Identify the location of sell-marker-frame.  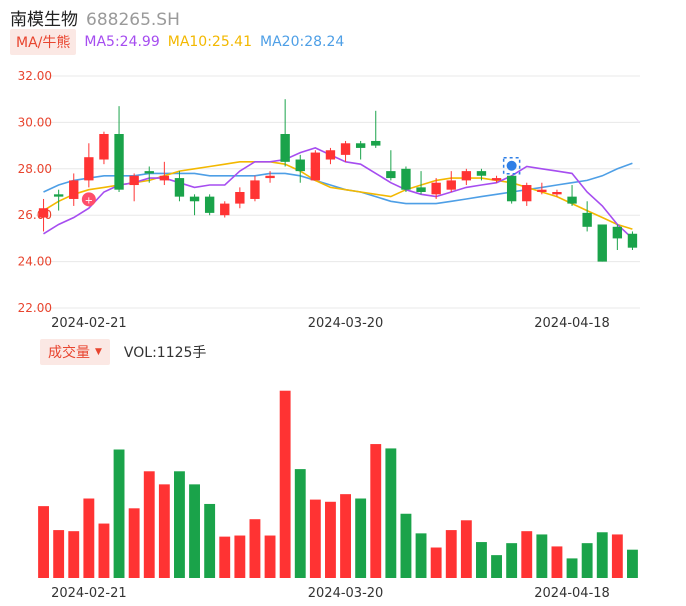
(511, 166).